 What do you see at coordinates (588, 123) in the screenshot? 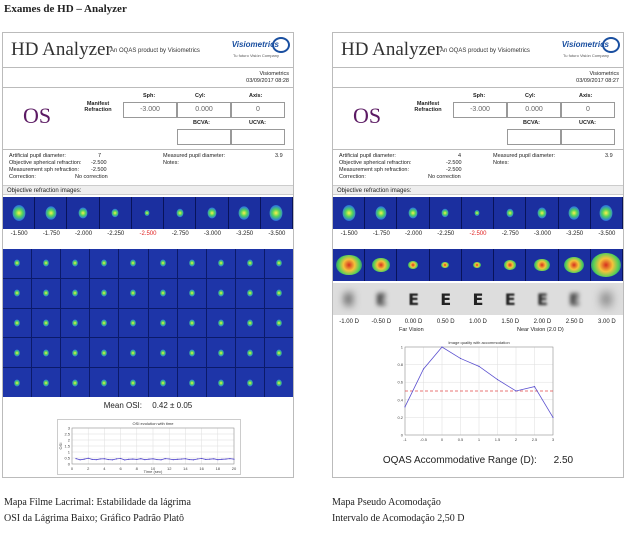
I see `ucva-label: UCVA:` at bounding box center [588, 123].